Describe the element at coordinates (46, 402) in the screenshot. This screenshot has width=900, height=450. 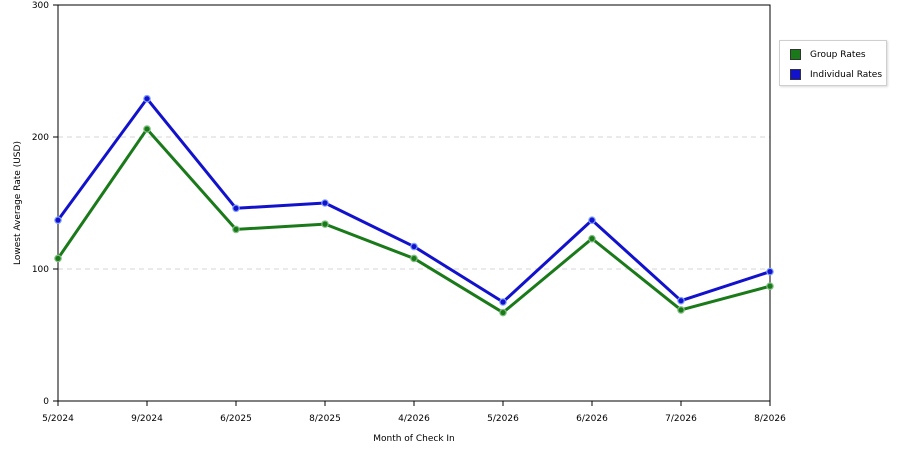
I see `y-tick-label-0: 0` at that location.